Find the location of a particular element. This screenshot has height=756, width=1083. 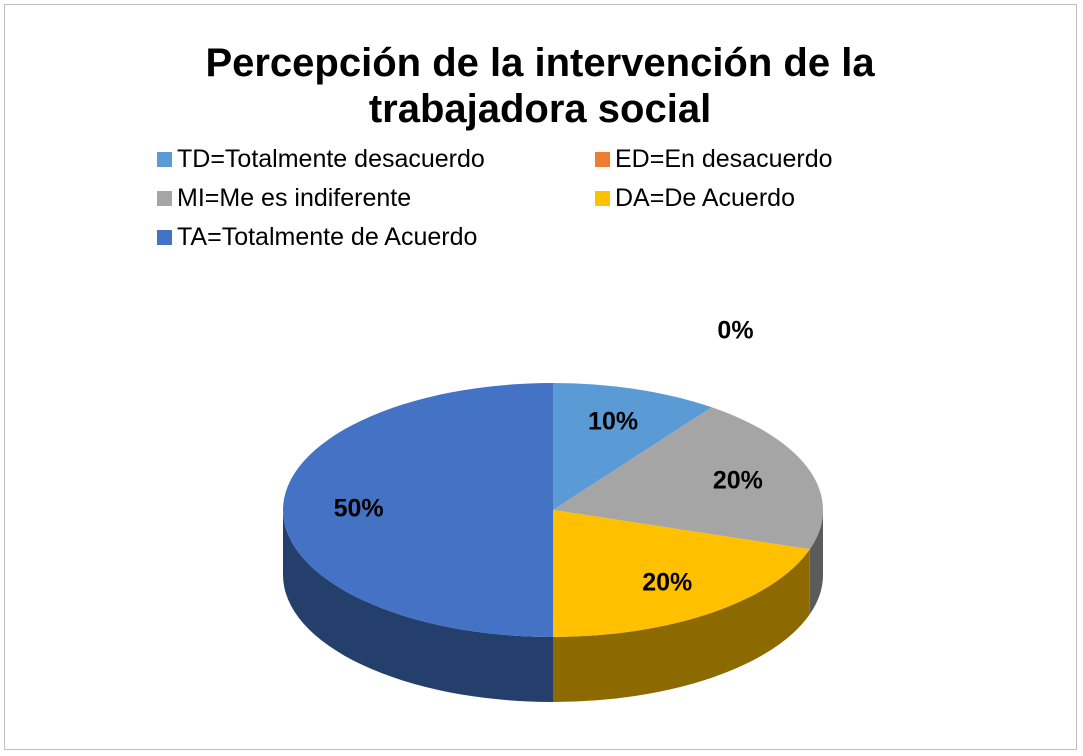

legend-label: MI=Me es indiferente is located at coordinates (294, 198).